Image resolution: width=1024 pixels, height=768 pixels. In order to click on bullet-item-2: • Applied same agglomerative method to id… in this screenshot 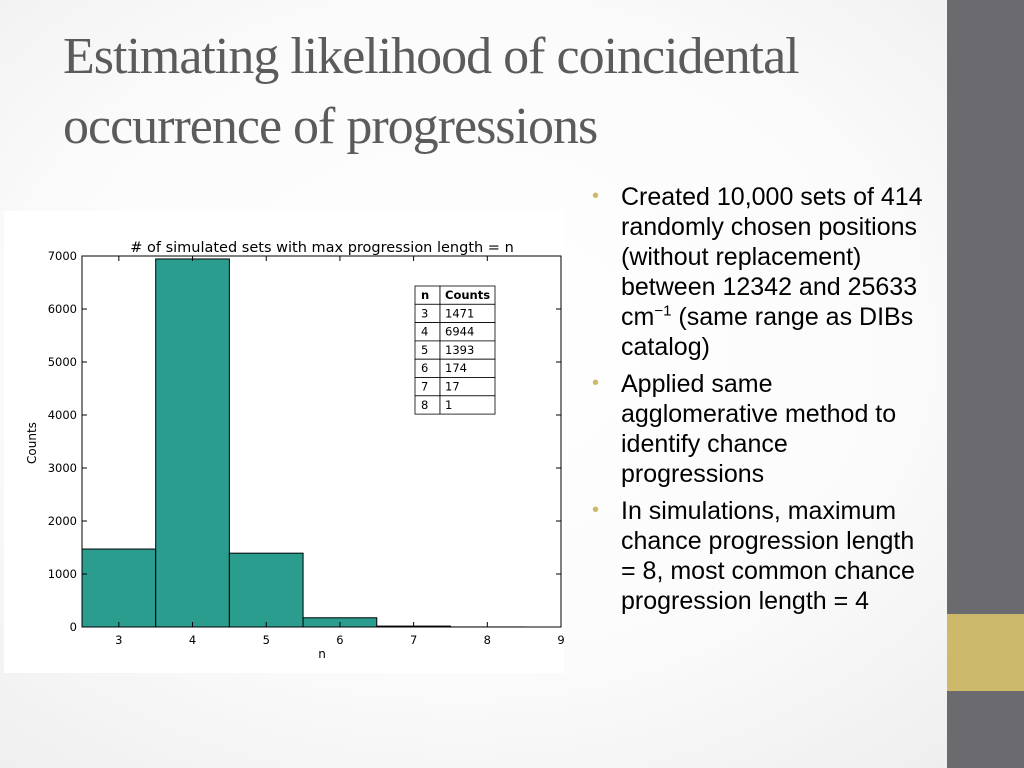, I will do `click(762, 429)`.